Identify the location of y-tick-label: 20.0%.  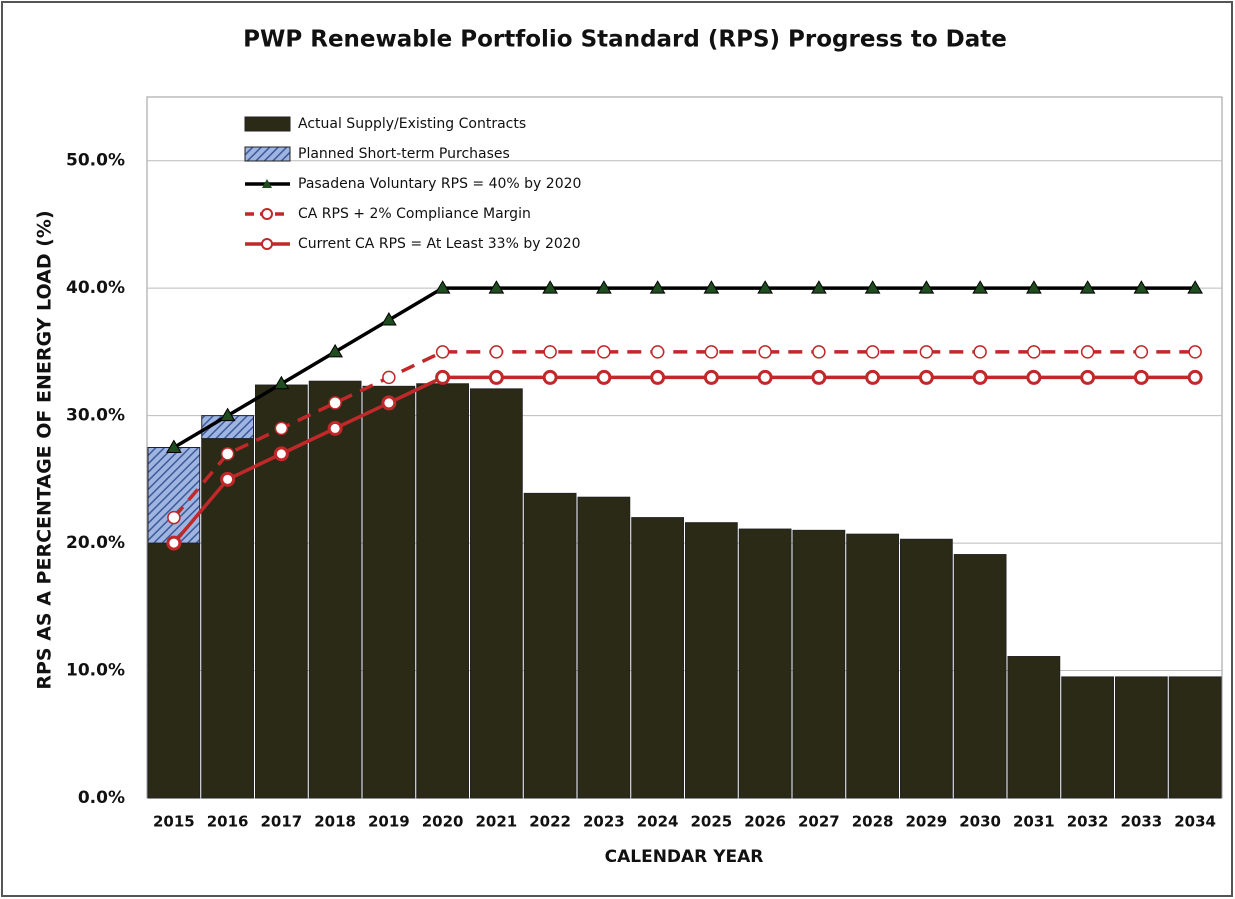
(95, 543).